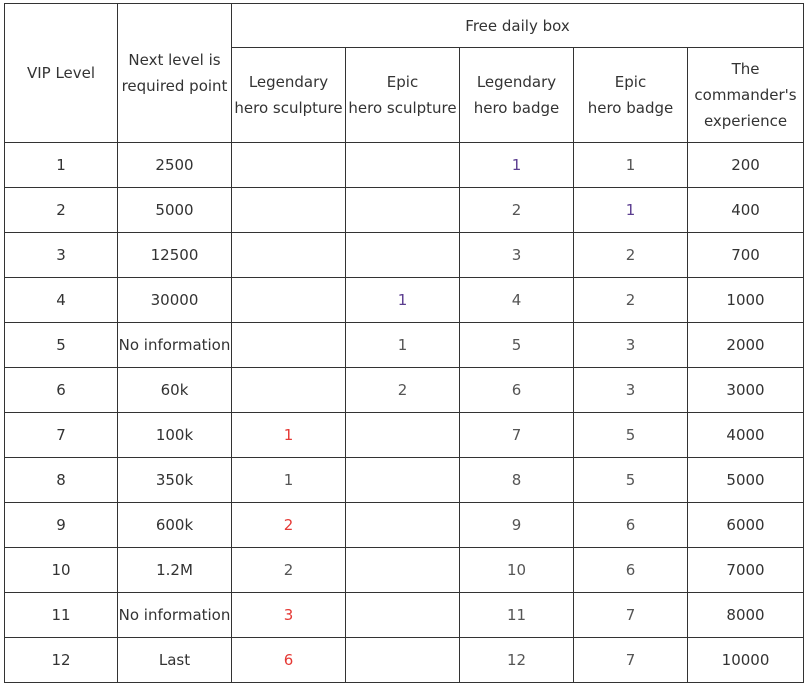  What do you see at coordinates (174, 435) in the screenshot?
I see `next-level-cell: 100k` at bounding box center [174, 435].